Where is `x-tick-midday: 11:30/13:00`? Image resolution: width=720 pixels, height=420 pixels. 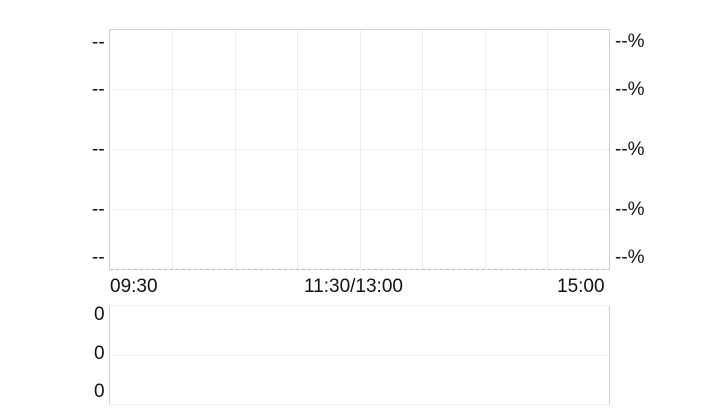
x-tick-midday: 11:30/13:00 is located at coordinates (353, 286).